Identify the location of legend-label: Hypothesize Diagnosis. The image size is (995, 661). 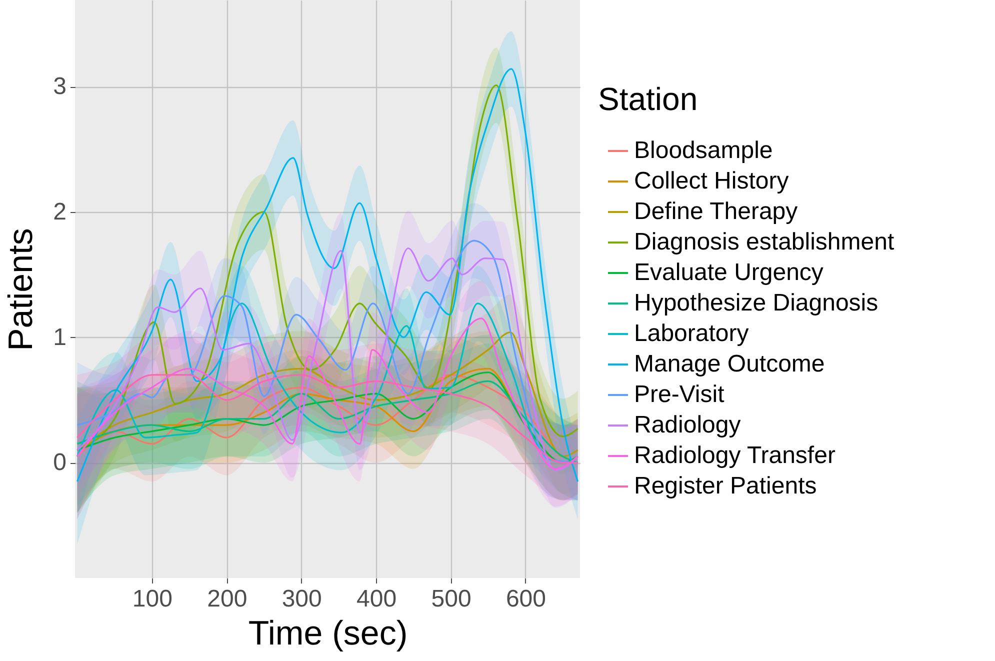
(756, 303).